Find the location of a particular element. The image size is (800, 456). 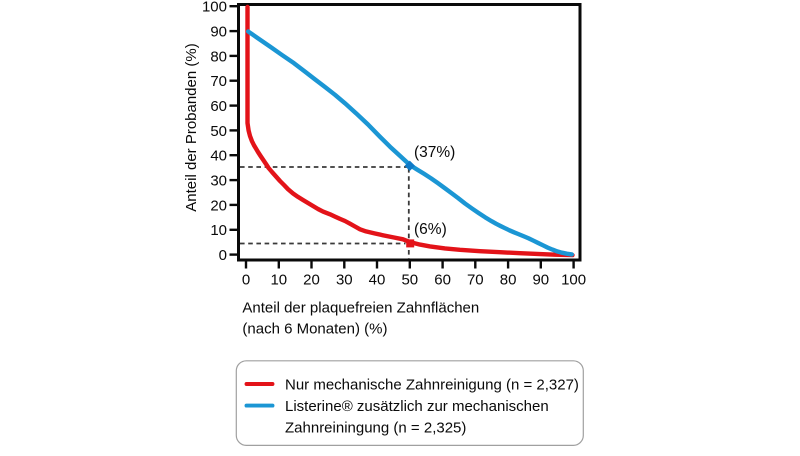

svg-text:Listerine® zusätzlich zur mech: Listerine® zusätzlich zur mechanischen is located at coordinates (417, 406).